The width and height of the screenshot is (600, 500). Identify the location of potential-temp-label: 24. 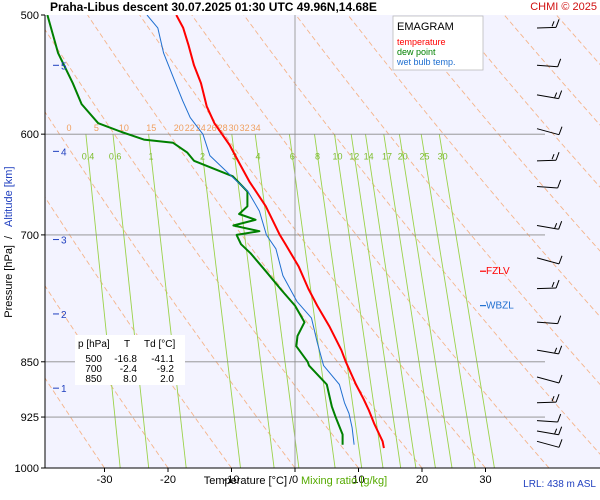
(201, 128).